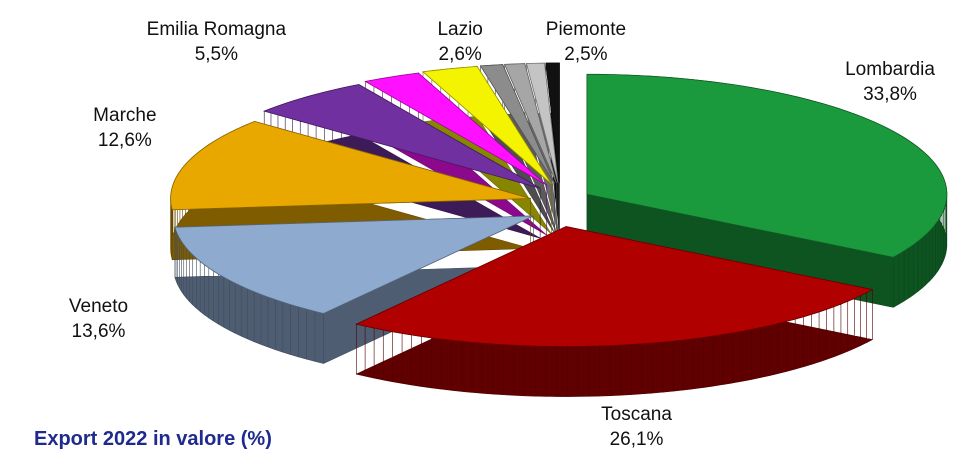 This screenshot has height=460, width=971. I want to click on slice-label: Veneto, so click(98, 306).